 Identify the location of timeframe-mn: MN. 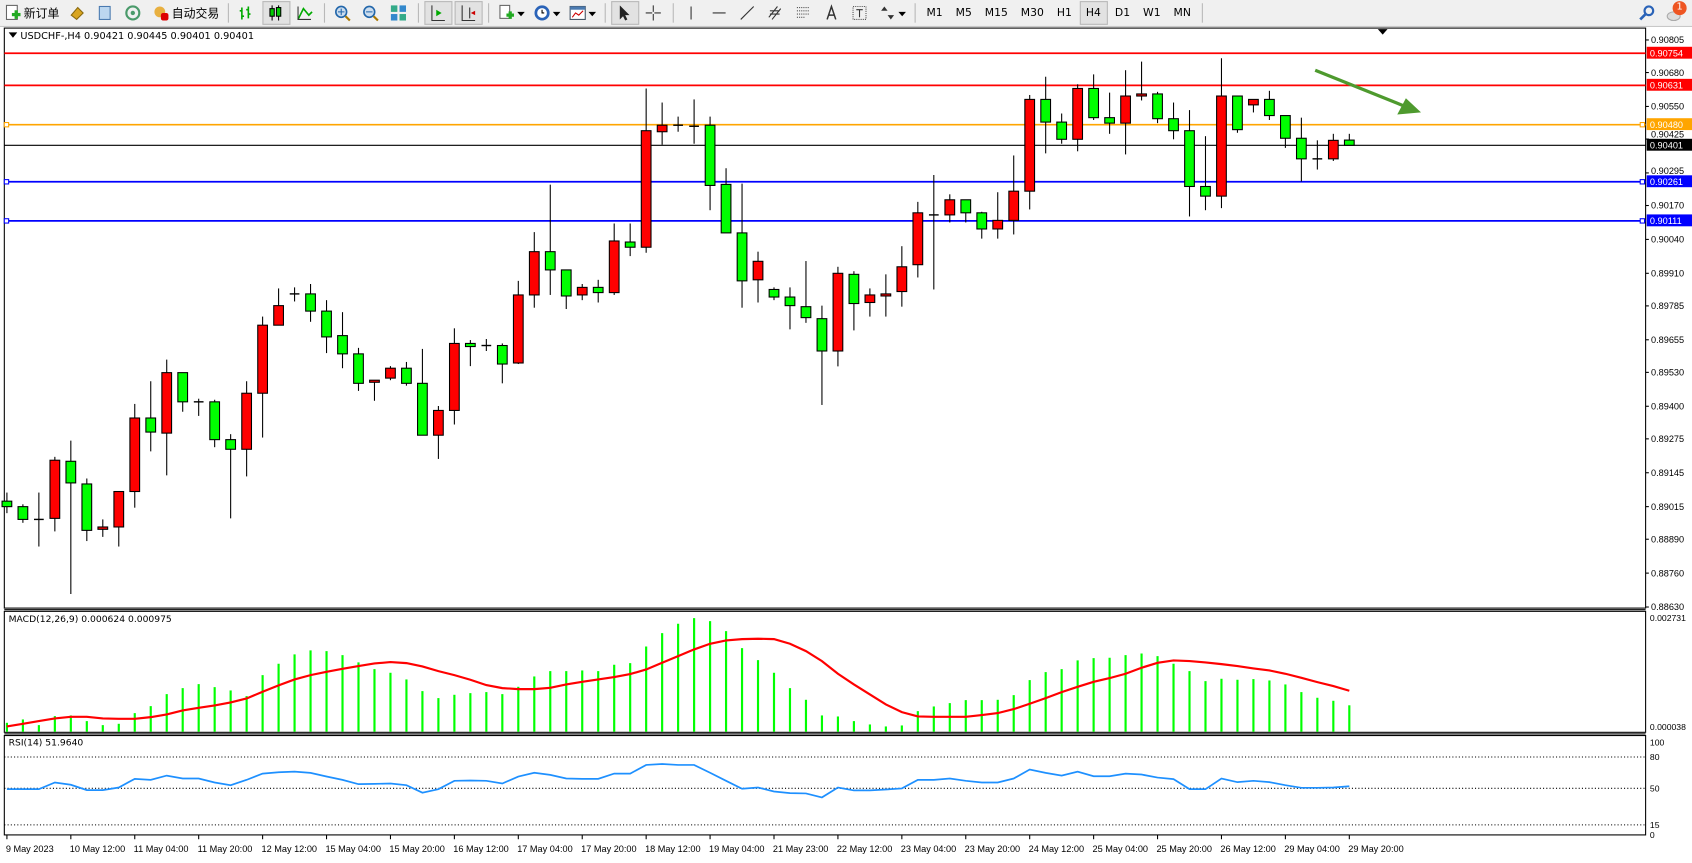
(1182, 13).